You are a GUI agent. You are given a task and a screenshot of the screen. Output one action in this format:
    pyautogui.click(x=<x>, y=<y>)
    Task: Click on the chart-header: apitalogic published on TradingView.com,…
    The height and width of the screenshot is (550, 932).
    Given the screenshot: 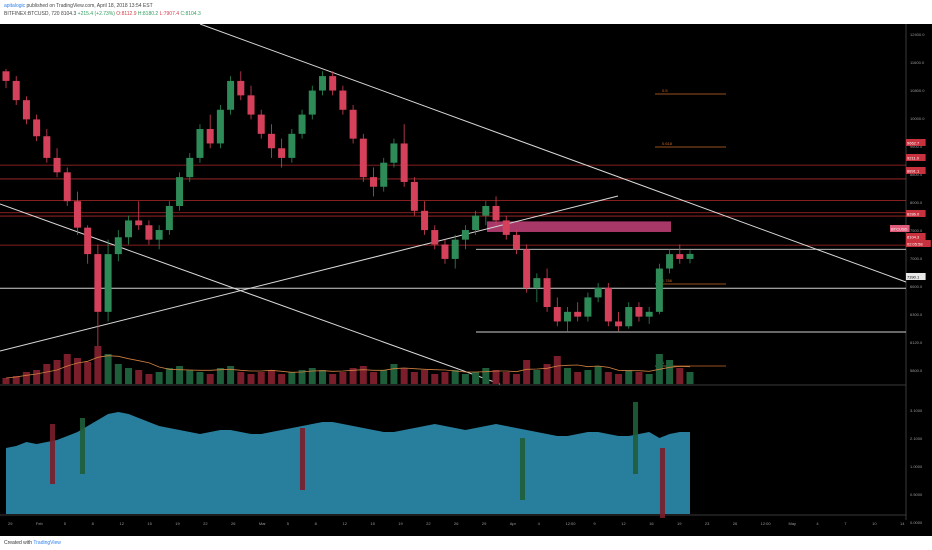 What is the action you would take?
    pyautogui.click(x=466, y=12)
    